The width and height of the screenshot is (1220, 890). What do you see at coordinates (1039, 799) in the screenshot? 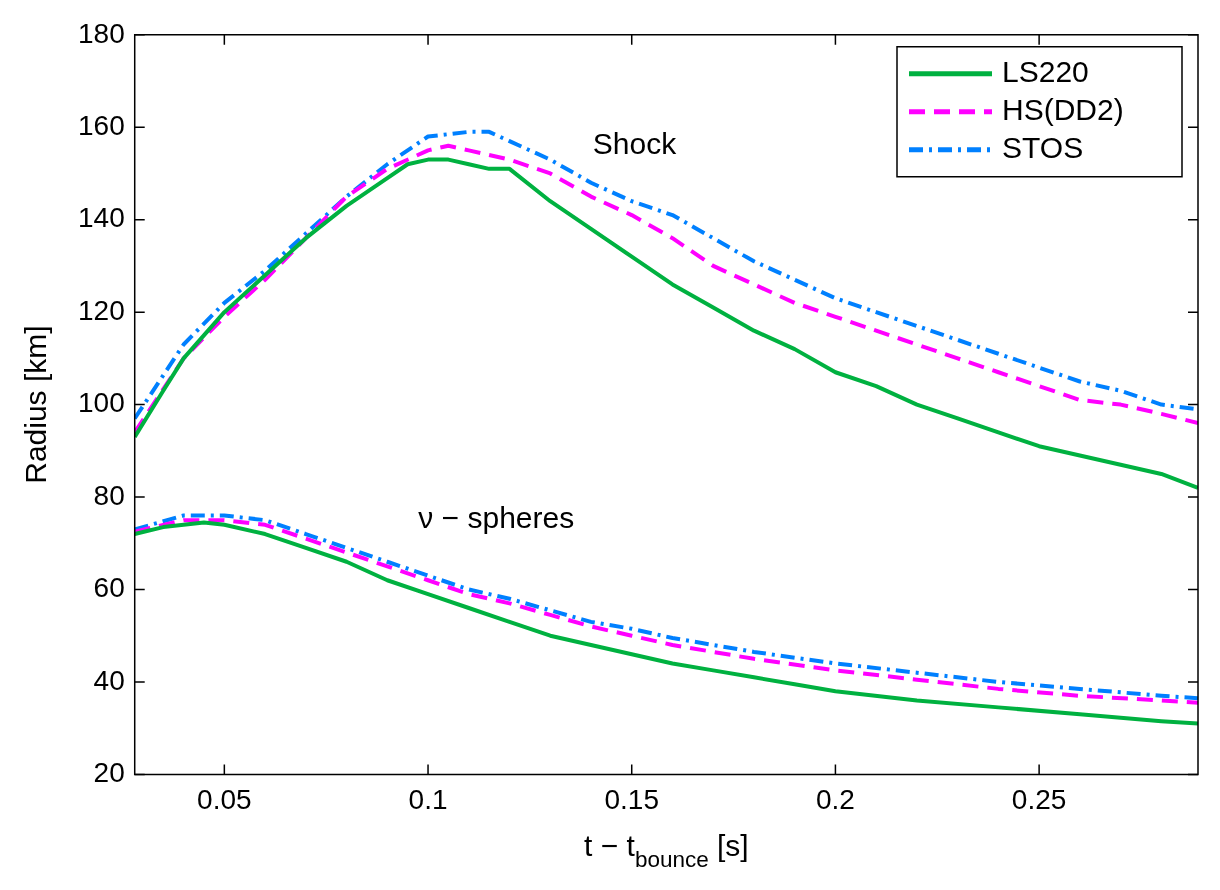
I see `x-tick-label: 0.25` at bounding box center [1039, 799].